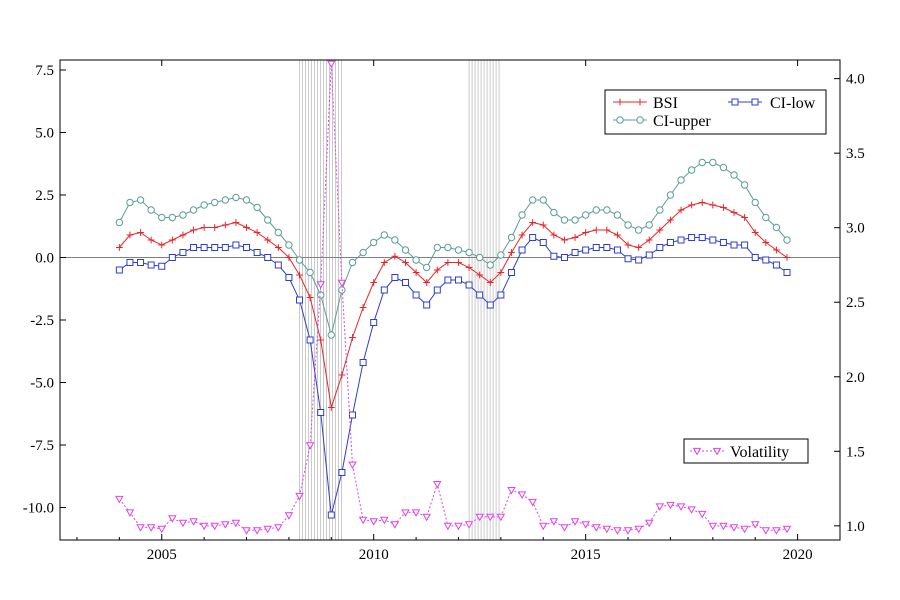 The height and width of the screenshot is (600, 900). Describe the element at coordinates (665, 103) in the screenshot. I see `legend-label-bsi: BSI` at that location.